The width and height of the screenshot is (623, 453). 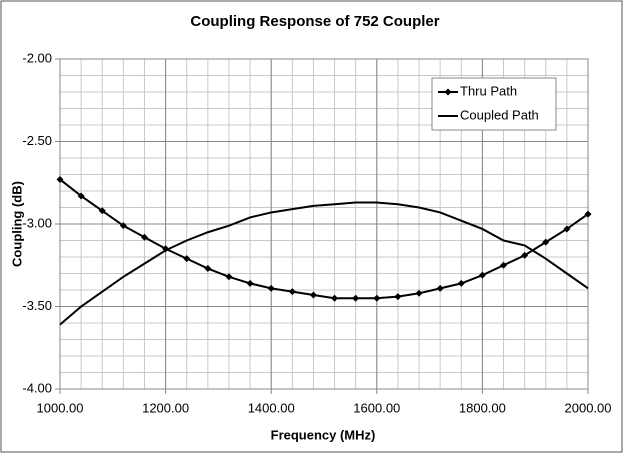 What do you see at coordinates (499, 114) in the screenshot?
I see `legend-label: Coupled Path` at bounding box center [499, 114].